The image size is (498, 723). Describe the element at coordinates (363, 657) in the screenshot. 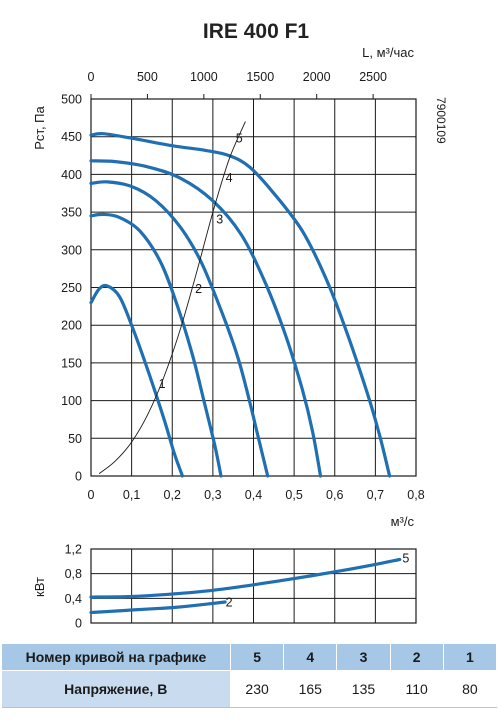

I see `curve-number-cell: 3` at that location.